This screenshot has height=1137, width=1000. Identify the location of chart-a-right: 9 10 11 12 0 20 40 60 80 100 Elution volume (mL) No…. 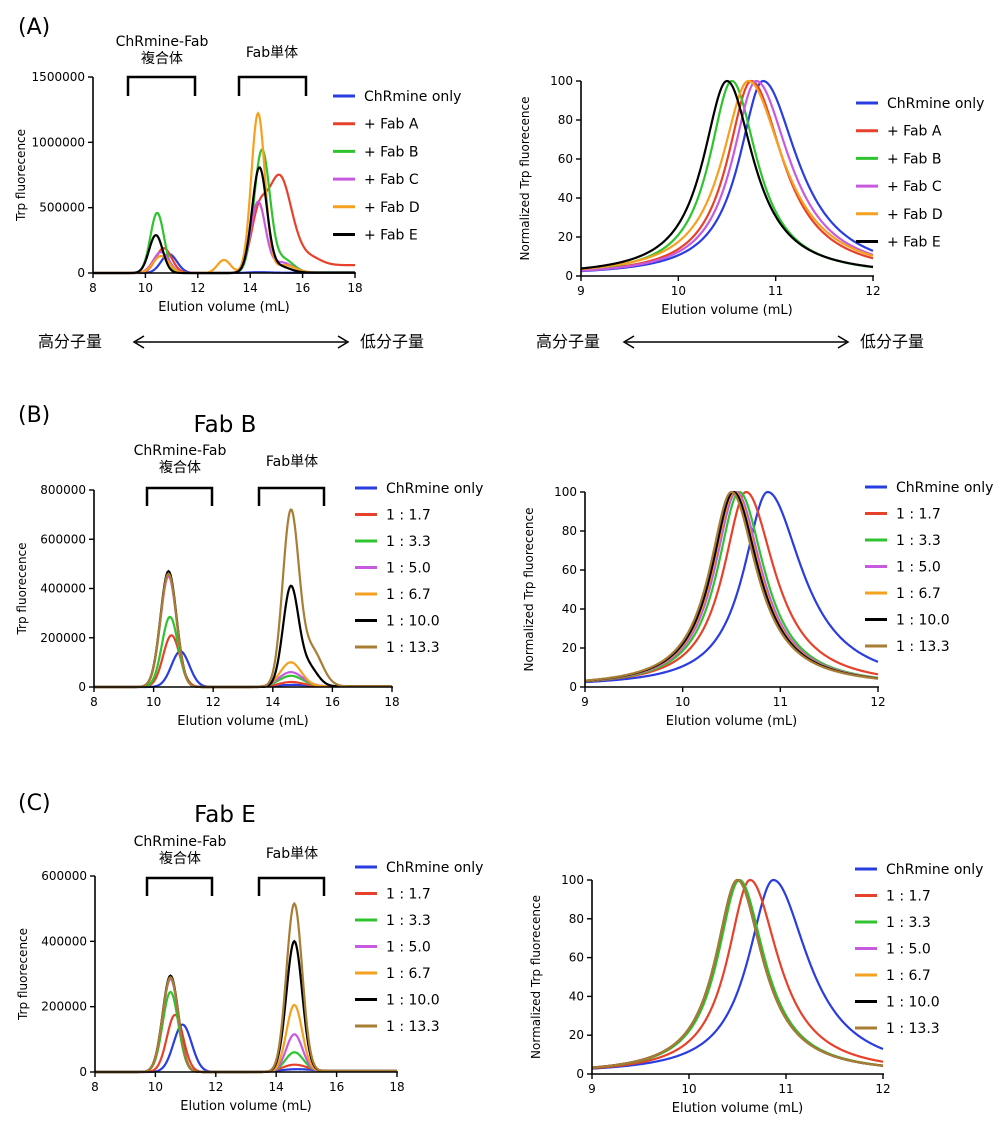
(751, 196).